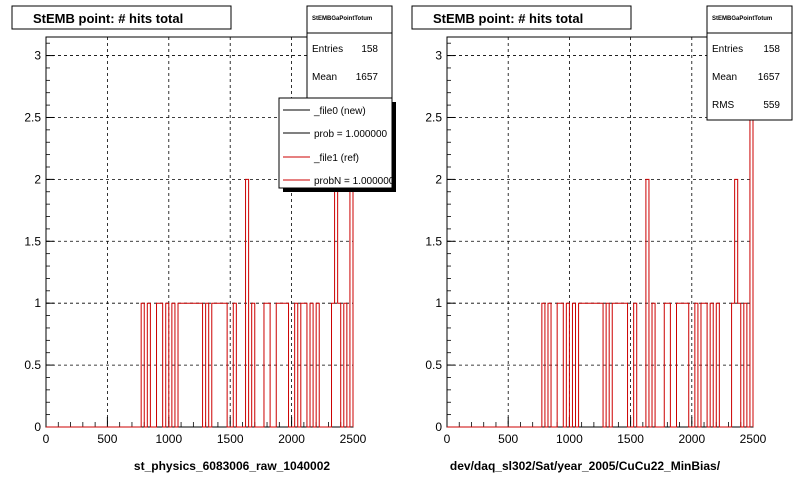 The image size is (800, 480). I want to click on x-axis-label: st_physics_6083006_raw_1040002, so click(232, 466).